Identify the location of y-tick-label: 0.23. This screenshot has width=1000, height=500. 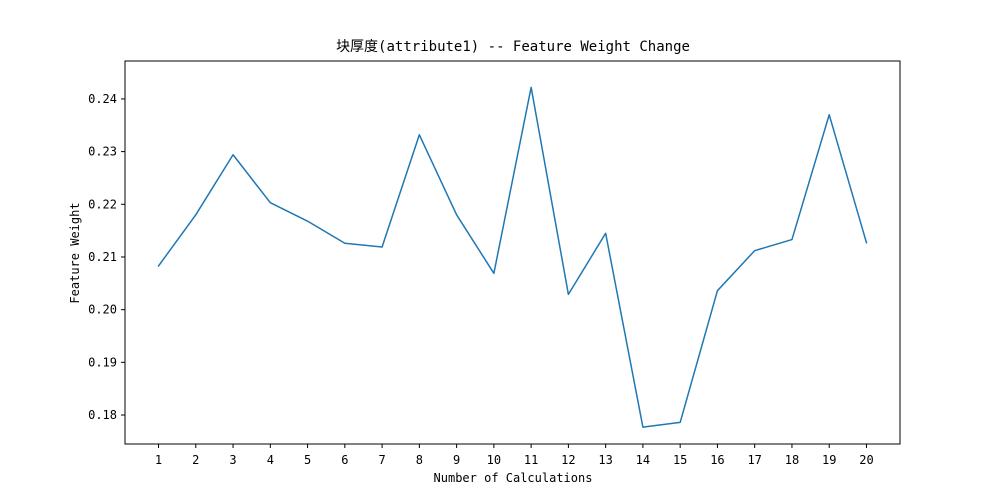
(102, 152).